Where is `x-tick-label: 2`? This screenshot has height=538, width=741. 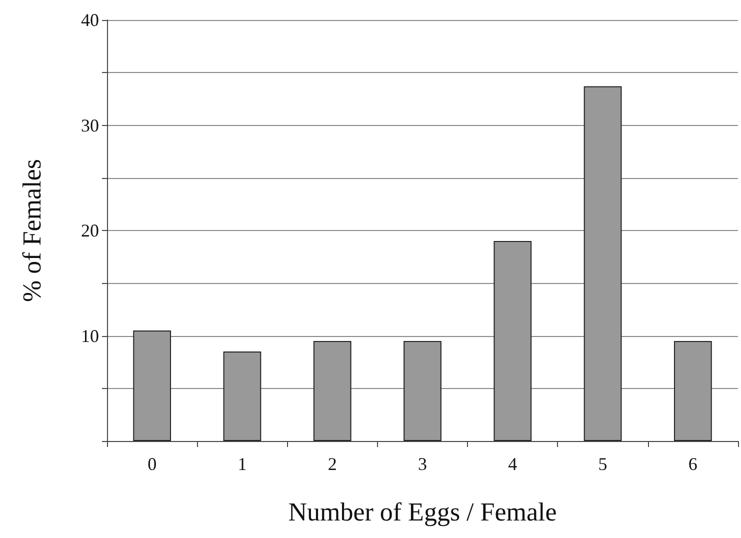 x-tick-label: 2 is located at coordinates (332, 464).